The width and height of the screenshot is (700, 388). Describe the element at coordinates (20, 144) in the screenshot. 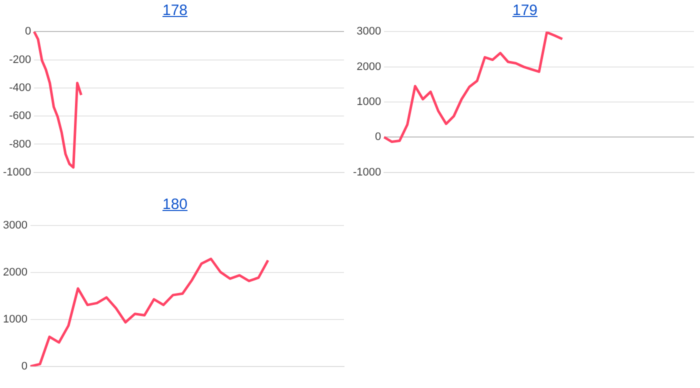

I see `y-tick-label: -800` at that location.